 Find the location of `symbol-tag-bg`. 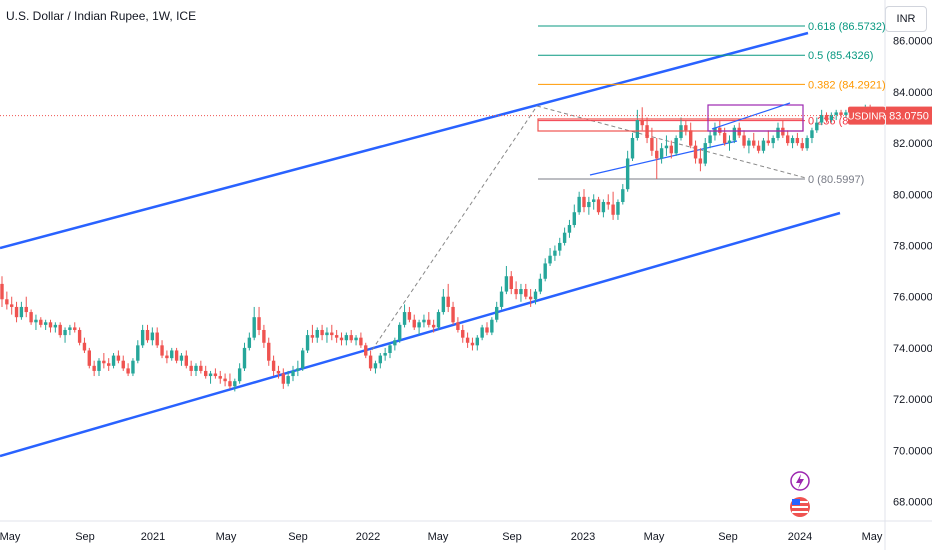

symbol-tag-bg is located at coordinates (866, 115).